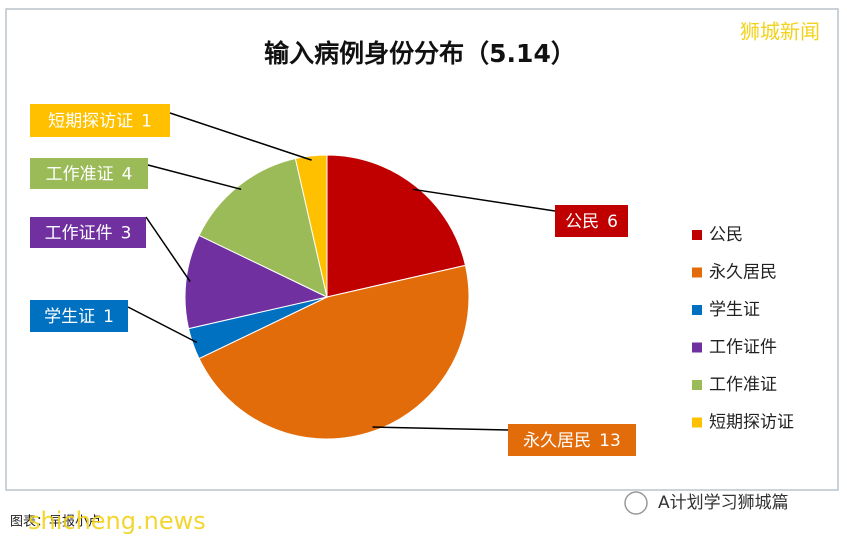 The width and height of the screenshot is (847, 541). I want to click on account-name: A计划学习狮城篇, so click(723, 503).